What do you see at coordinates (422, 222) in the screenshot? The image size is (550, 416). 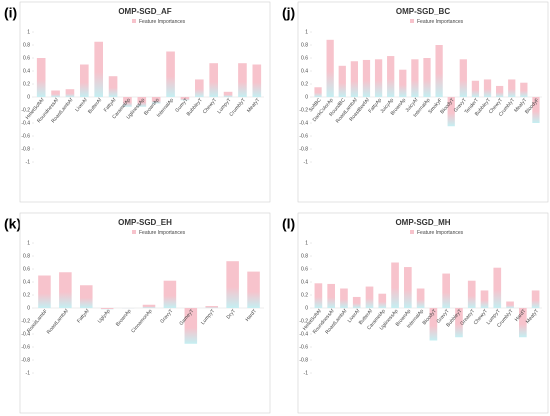 I see `chart-title: OMP-SGD_MH` at bounding box center [422, 222].